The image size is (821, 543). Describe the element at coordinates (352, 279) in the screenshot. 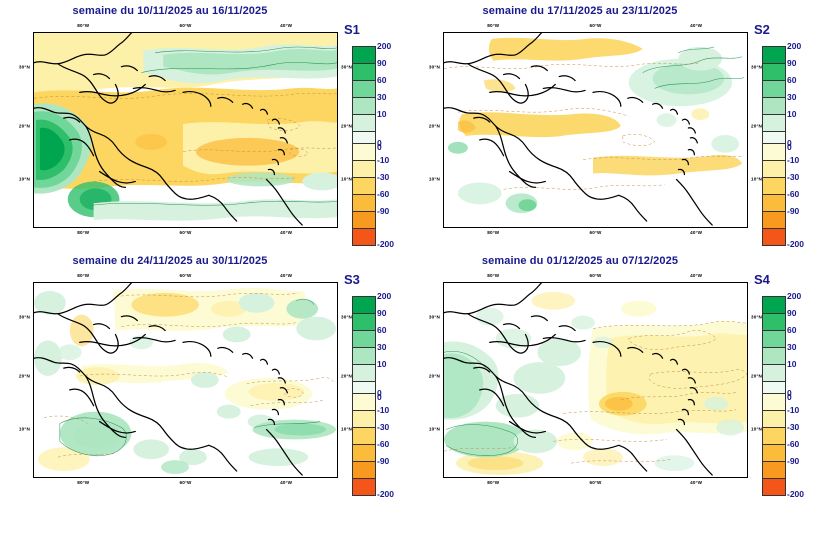

I see `panel-label-s3: S3` at that location.